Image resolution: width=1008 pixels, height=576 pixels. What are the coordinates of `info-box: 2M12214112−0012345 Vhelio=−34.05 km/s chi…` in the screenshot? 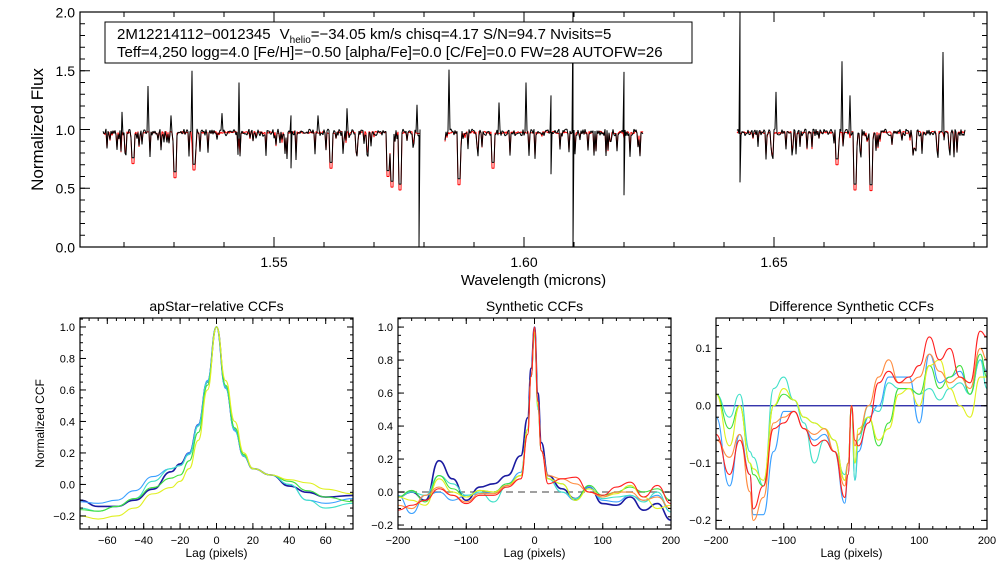 It's located at (398, 42).